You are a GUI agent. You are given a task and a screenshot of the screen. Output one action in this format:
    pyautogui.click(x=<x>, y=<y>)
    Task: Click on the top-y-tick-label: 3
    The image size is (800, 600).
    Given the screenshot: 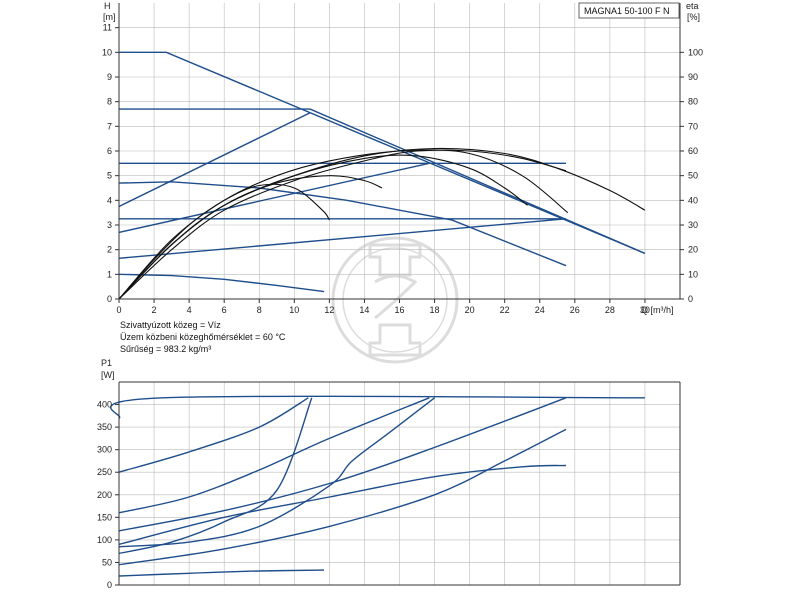 What is the action you would take?
    pyautogui.click(x=109, y=225)
    